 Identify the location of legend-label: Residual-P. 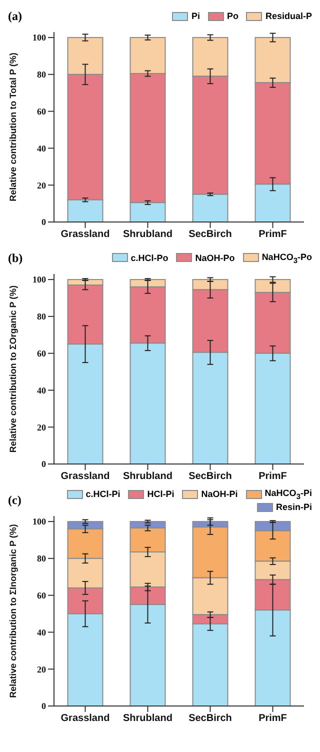
(288, 16).